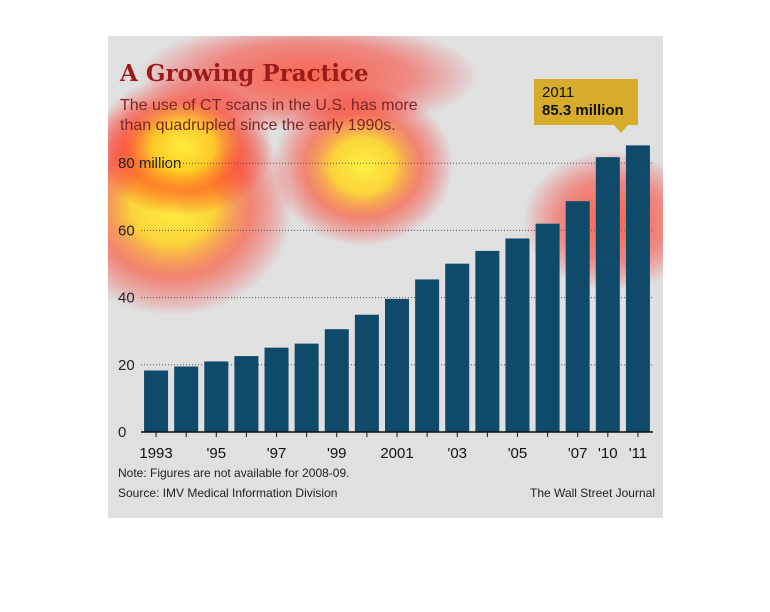 Image resolution: width=770 pixels, height=612 pixels. Describe the element at coordinates (396, 453) in the screenshot. I see `x-tick-label: 2001` at that location.